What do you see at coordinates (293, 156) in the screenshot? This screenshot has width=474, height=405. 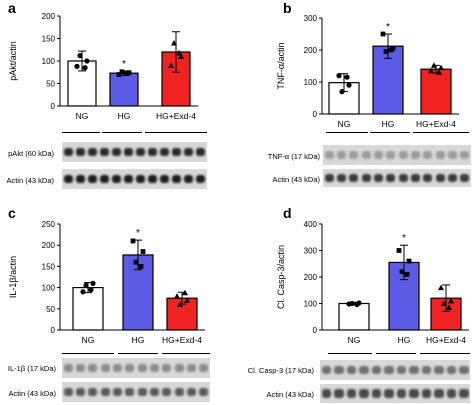 I see `blot-label-b-0: TNF-α (17 kDa)` at bounding box center [293, 156].